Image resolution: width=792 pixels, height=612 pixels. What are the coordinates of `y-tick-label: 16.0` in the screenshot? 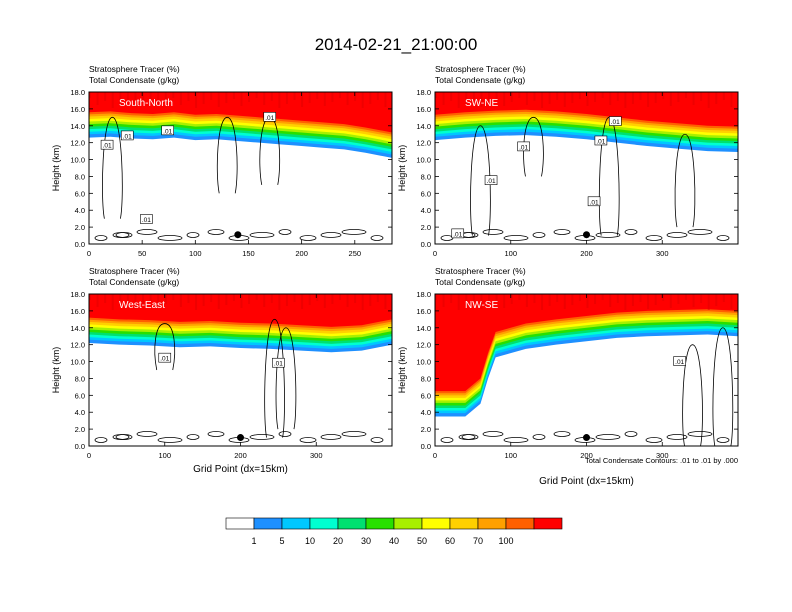 It's located at (423, 109).